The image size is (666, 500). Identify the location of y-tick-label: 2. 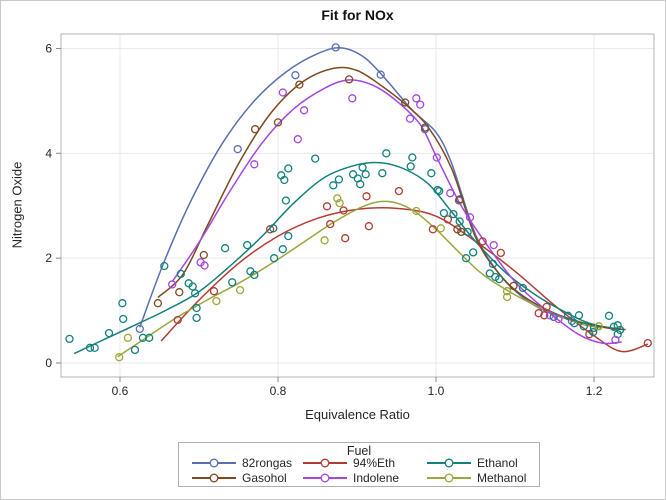
(48, 258).